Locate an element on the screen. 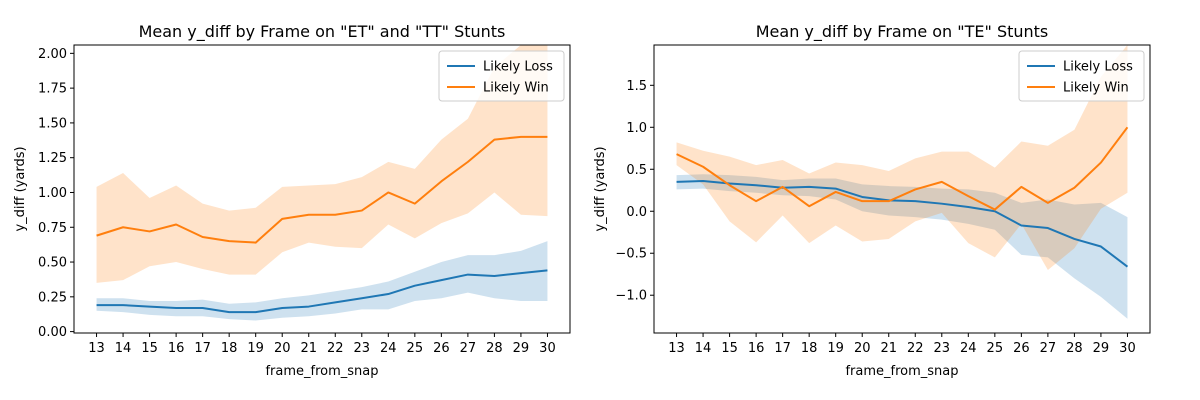 This screenshot has height=400, width=1200. y-tick-label: 0.5 is located at coordinates (636, 170).